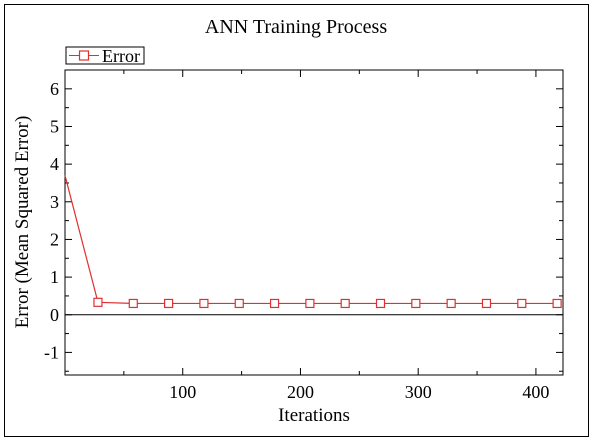  What do you see at coordinates (22, 222) in the screenshot?
I see `y-axis-label: Error (Mean Squared Error)` at bounding box center [22, 222].